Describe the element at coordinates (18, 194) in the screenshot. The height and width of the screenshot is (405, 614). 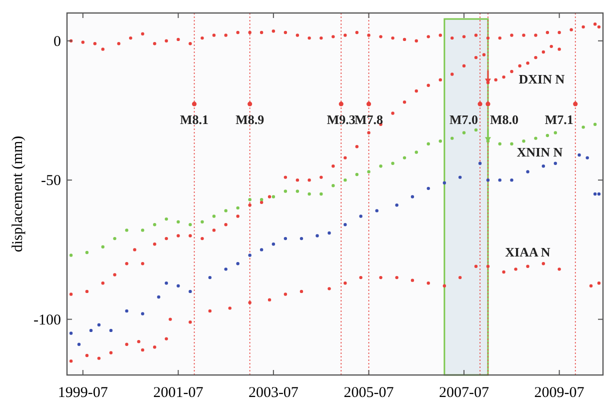
I see `y-axis-title: displacement (mm)` at that location.